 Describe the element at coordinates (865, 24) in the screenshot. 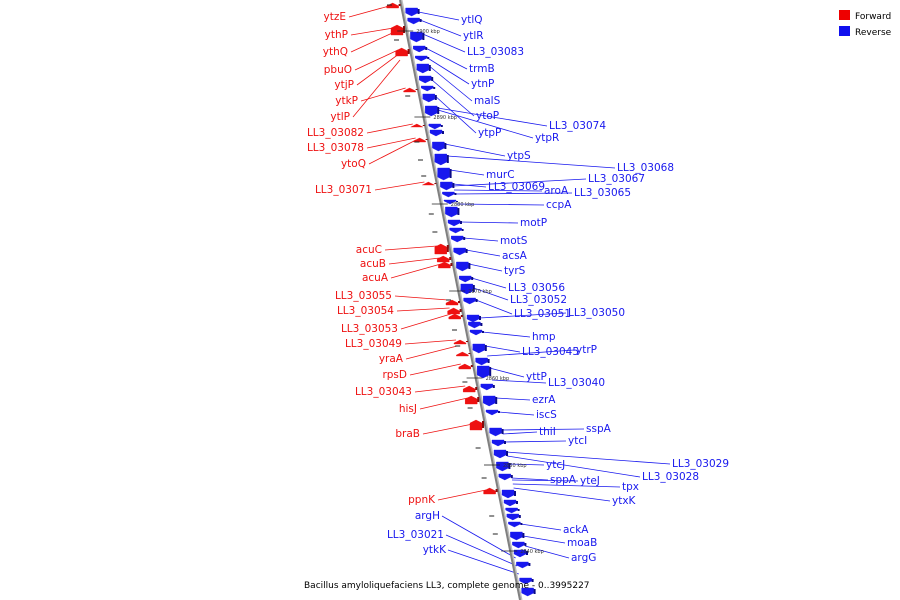

I see `legend: Forward Reverse` at that location.